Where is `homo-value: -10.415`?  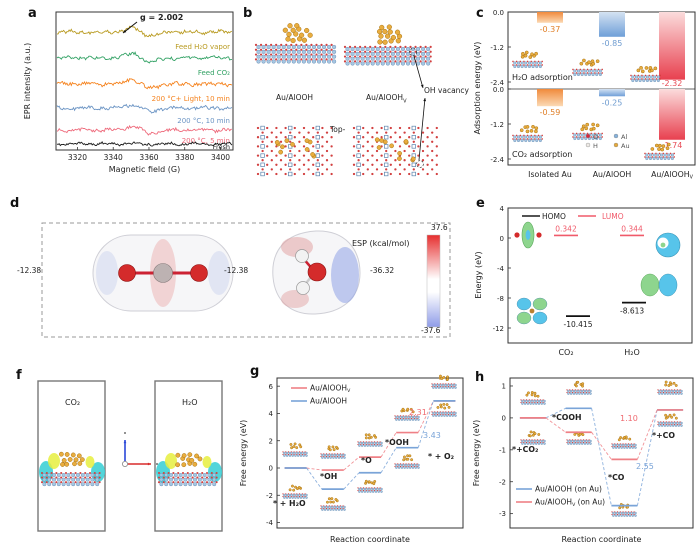 homo-value: -10.415 is located at coordinates (578, 324).